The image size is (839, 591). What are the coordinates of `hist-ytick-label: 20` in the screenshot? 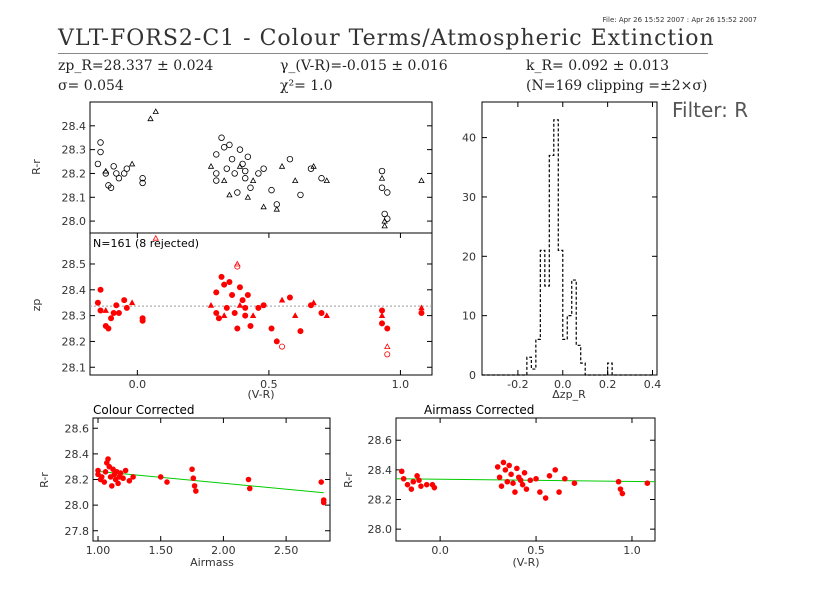 It's located at (469, 256).